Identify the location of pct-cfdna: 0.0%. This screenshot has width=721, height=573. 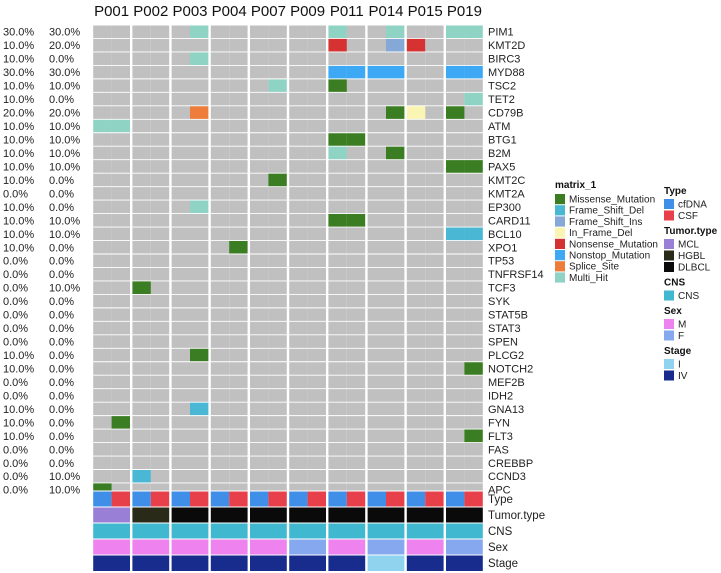
(15, 316).